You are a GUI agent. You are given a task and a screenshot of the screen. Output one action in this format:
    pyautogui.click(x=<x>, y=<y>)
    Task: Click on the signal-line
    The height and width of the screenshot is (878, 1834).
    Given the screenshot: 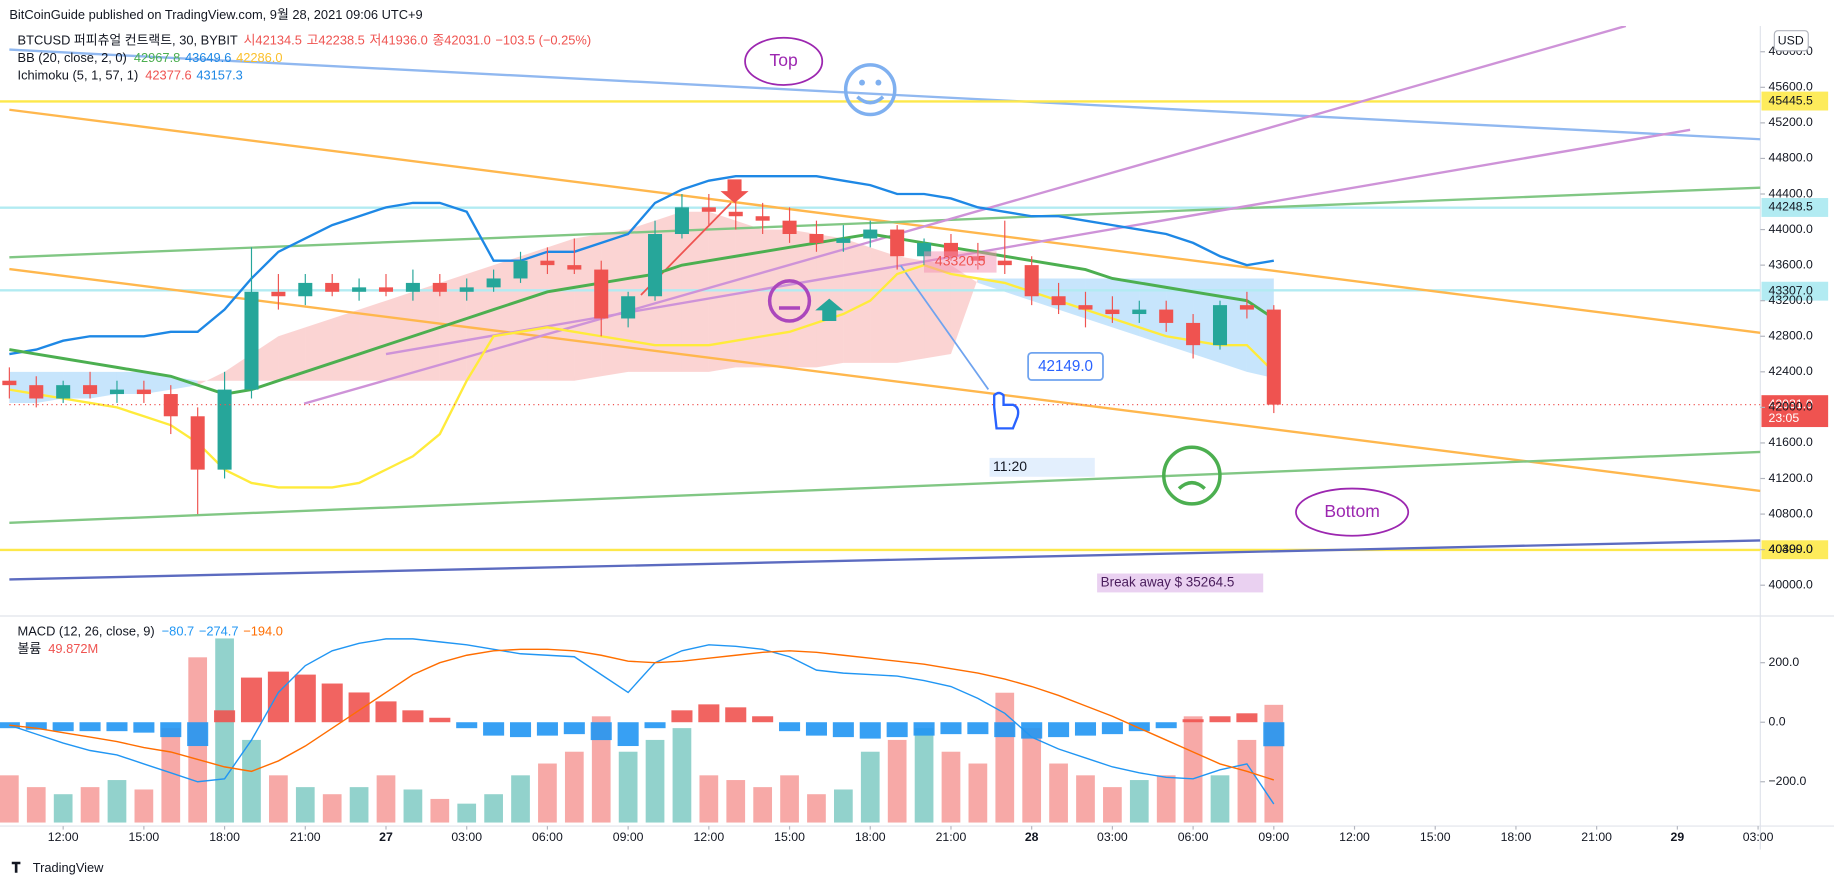 What is the action you would take?
    pyautogui.click(x=642, y=714)
    